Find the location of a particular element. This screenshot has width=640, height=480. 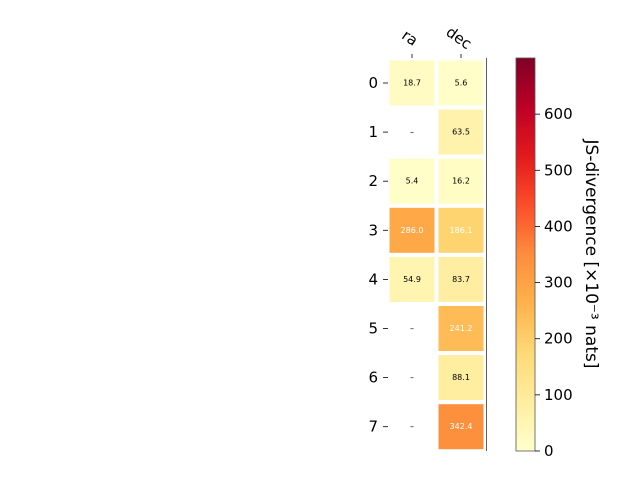

row-label: 5 is located at coordinates (373, 329).